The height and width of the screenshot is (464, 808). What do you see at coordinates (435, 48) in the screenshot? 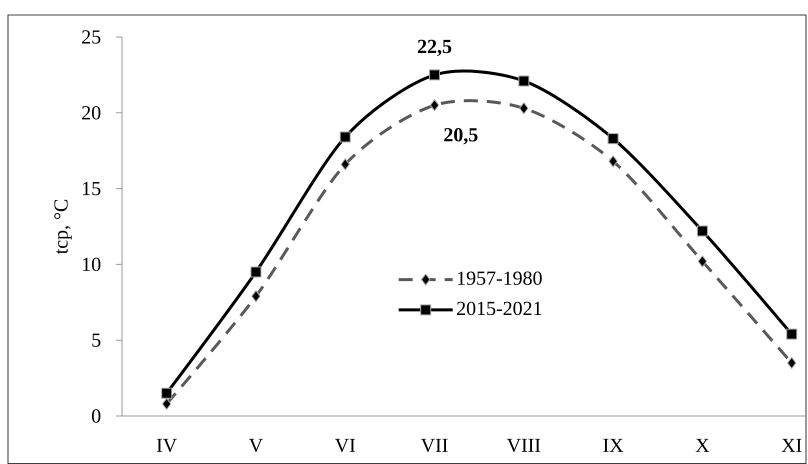
I see `annotation: 22,5` at bounding box center [435, 48].